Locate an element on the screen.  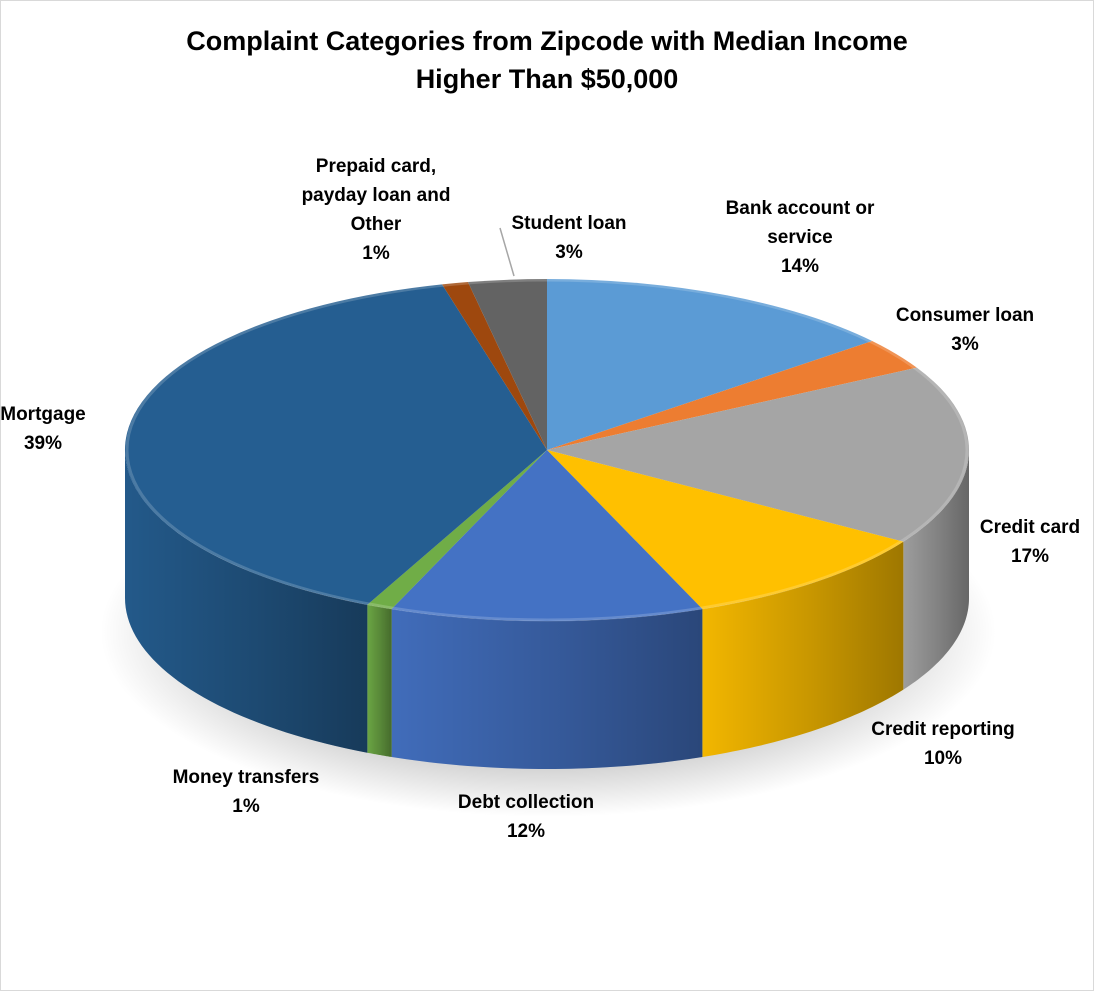
pie-slice-debt-collection is located at coordinates (547, 535).